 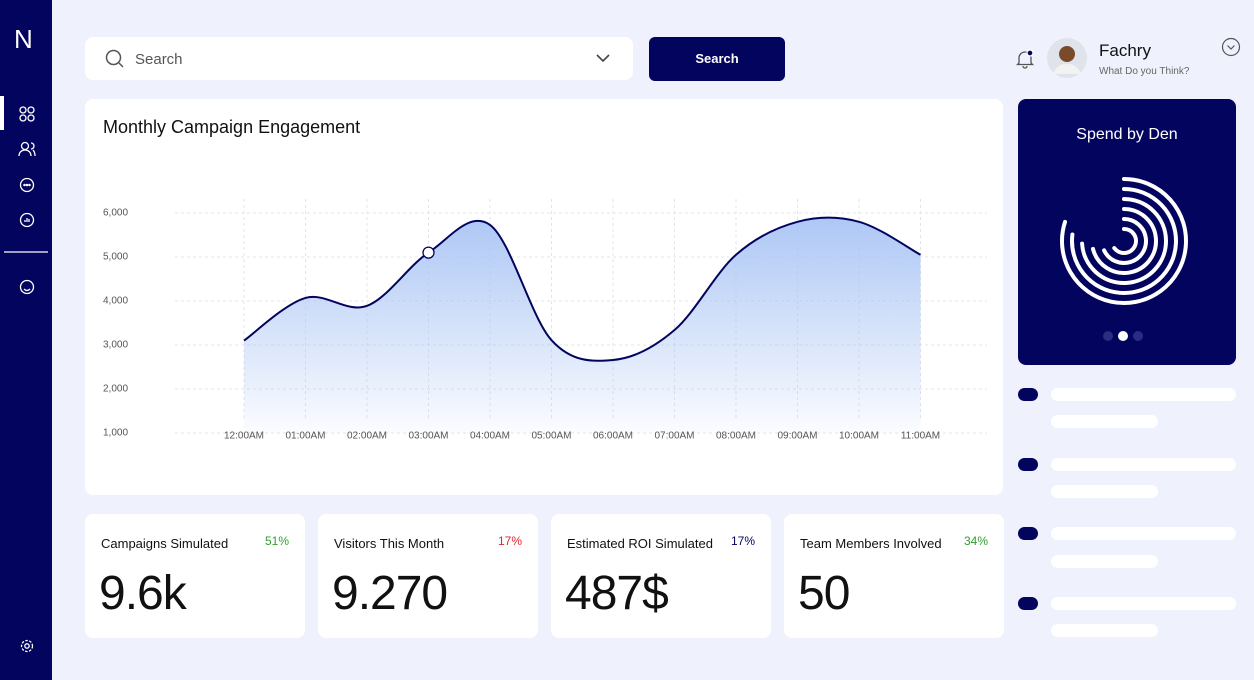 What do you see at coordinates (1125, 50) in the screenshot?
I see `user-name: Fachry` at bounding box center [1125, 50].